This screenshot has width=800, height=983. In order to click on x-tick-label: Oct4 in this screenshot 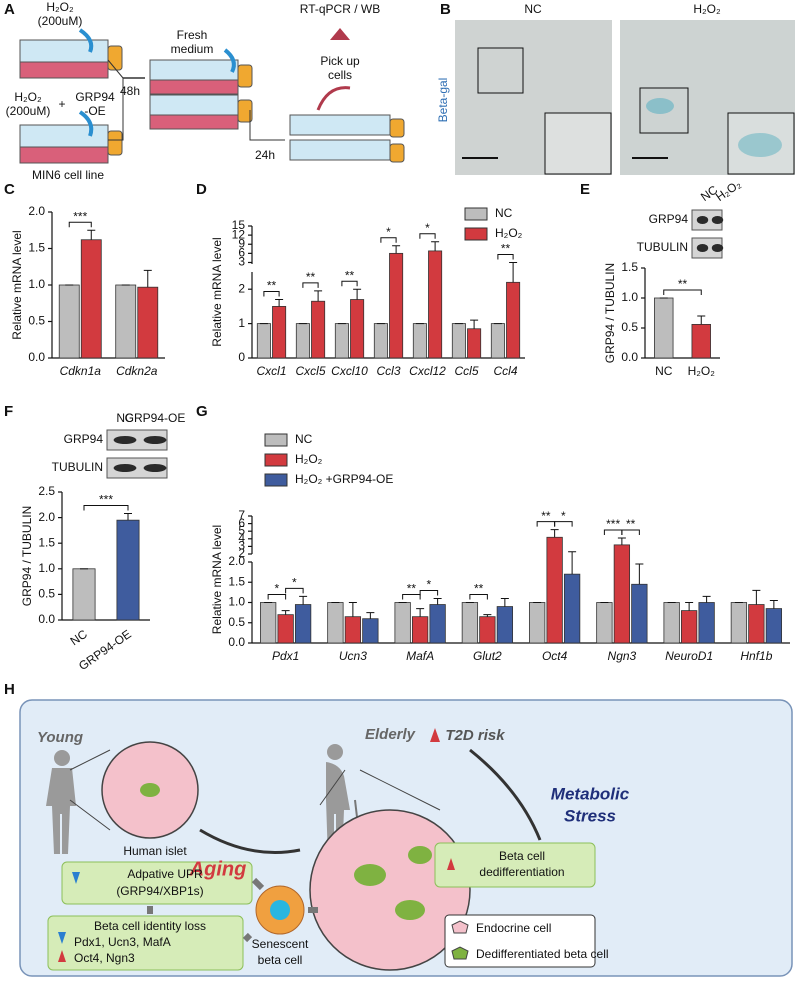, I will do `click(555, 656)`.